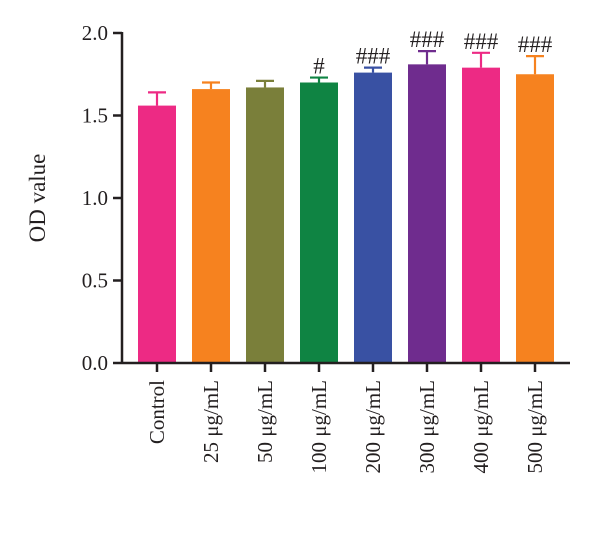  Describe the element at coordinates (319, 427) in the screenshot. I see `x-tick-label: 100 μg/mL` at that location.